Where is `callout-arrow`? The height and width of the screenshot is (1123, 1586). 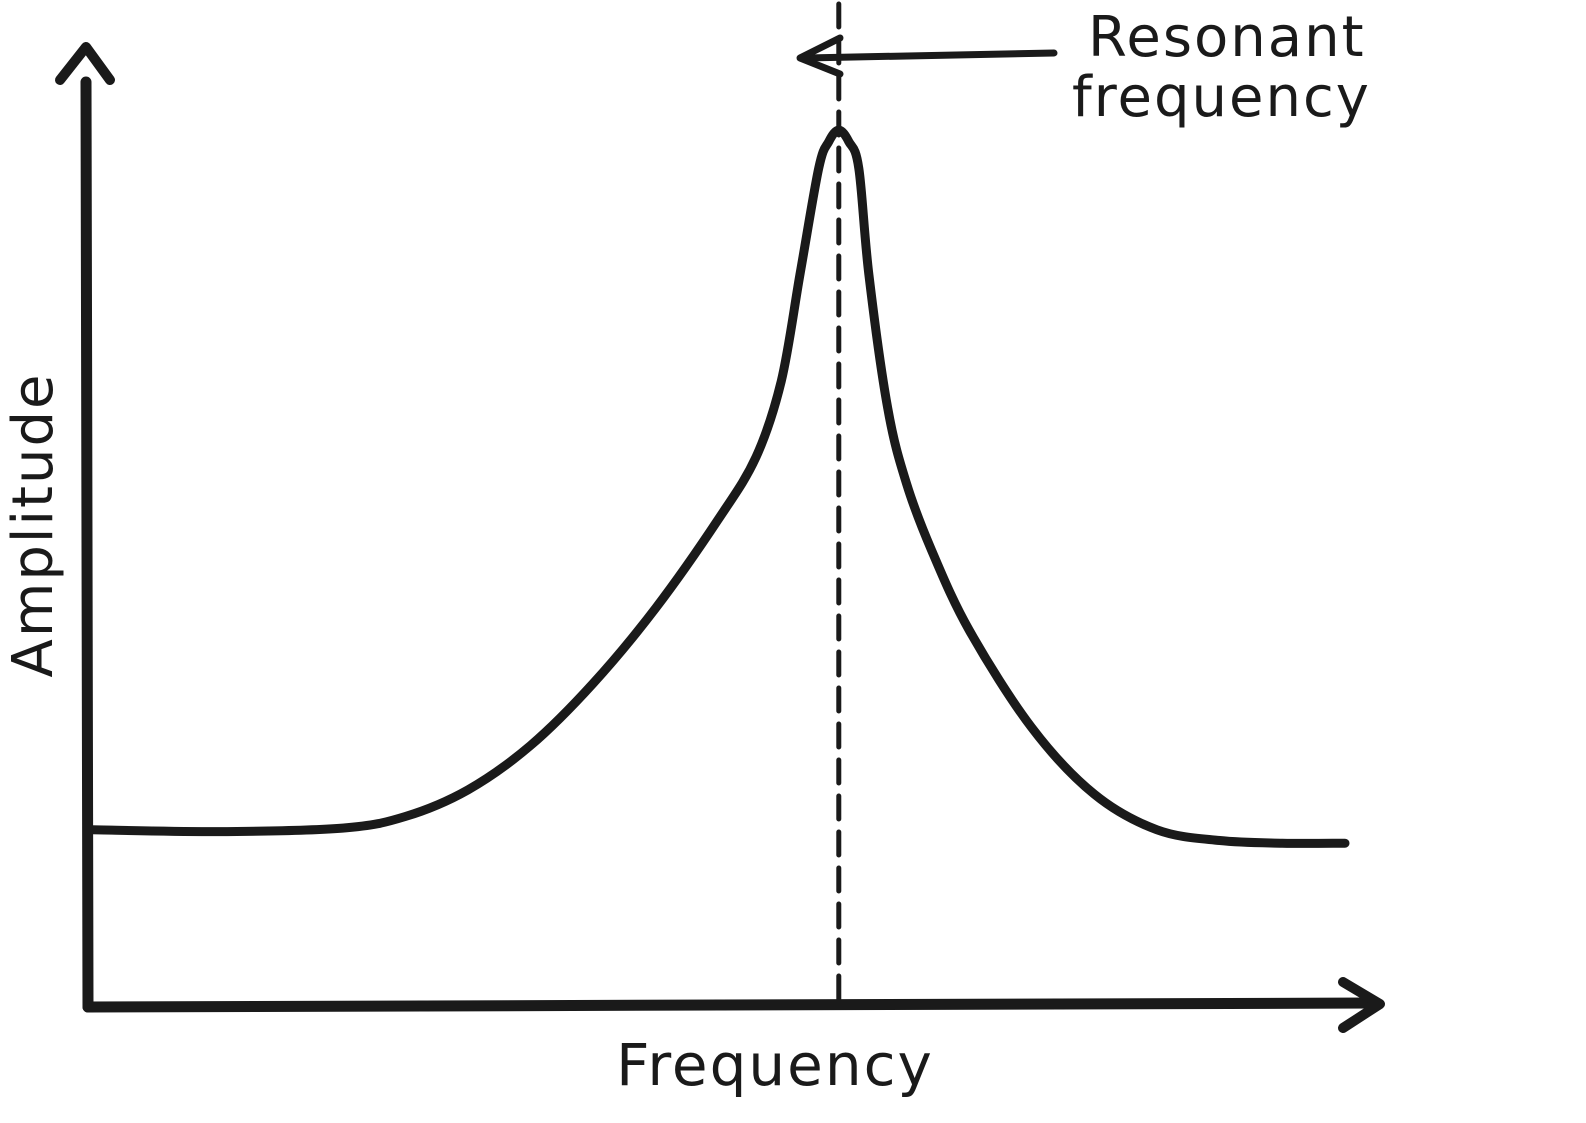
callout-arrow is located at coordinates (927, 56).